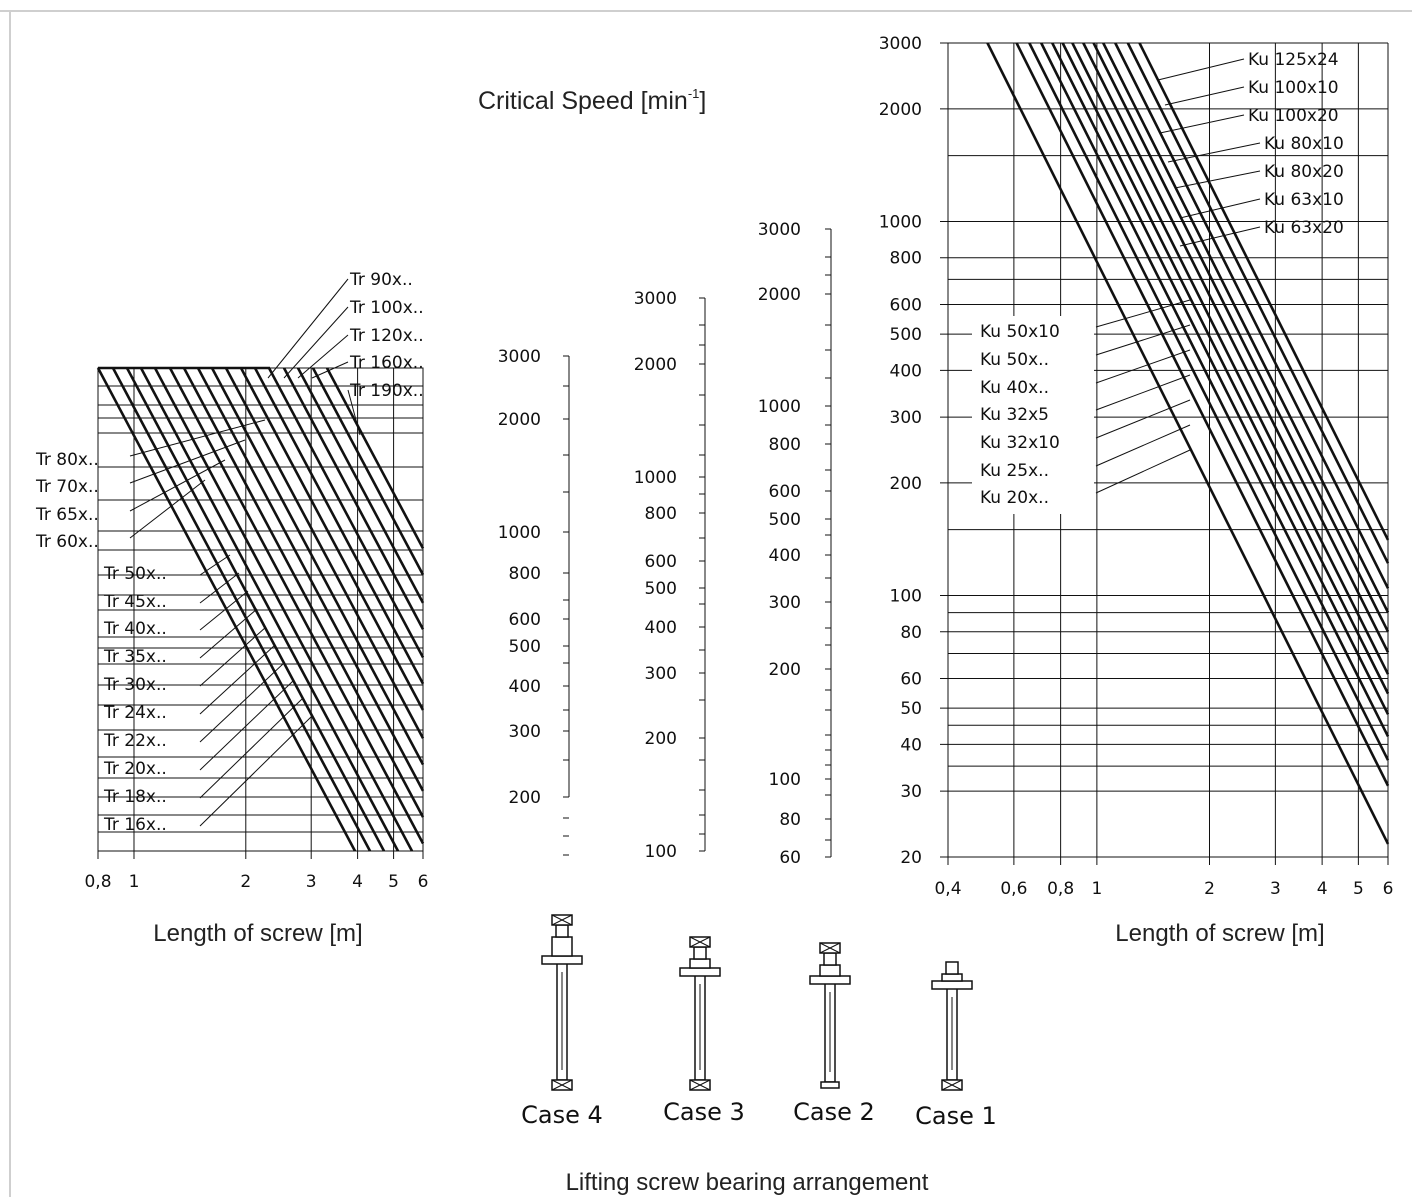 The image size is (1412, 1202). What do you see at coordinates (245, 882) in the screenshot?
I see `left-x-tick-label: 2` at bounding box center [245, 882].